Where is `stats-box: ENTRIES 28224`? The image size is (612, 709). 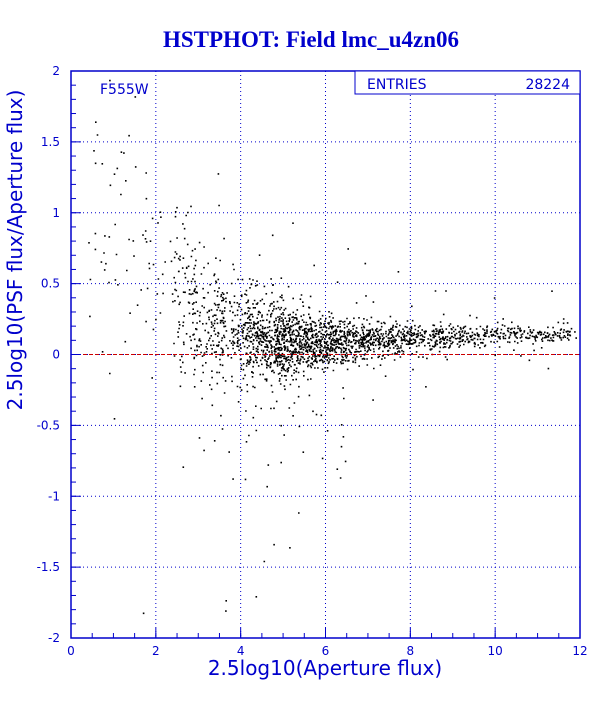 stats-box: ENTRIES 28224 is located at coordinates (467, 82).